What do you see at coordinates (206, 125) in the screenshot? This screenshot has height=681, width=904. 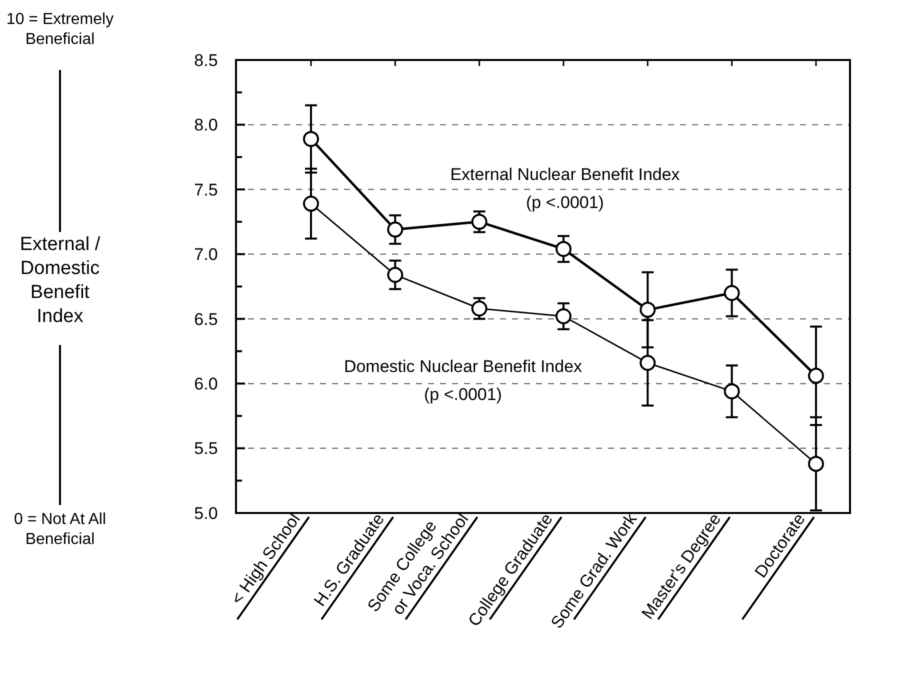 I see `y-tick-label: 8.0` at bounding box center [206, 125].